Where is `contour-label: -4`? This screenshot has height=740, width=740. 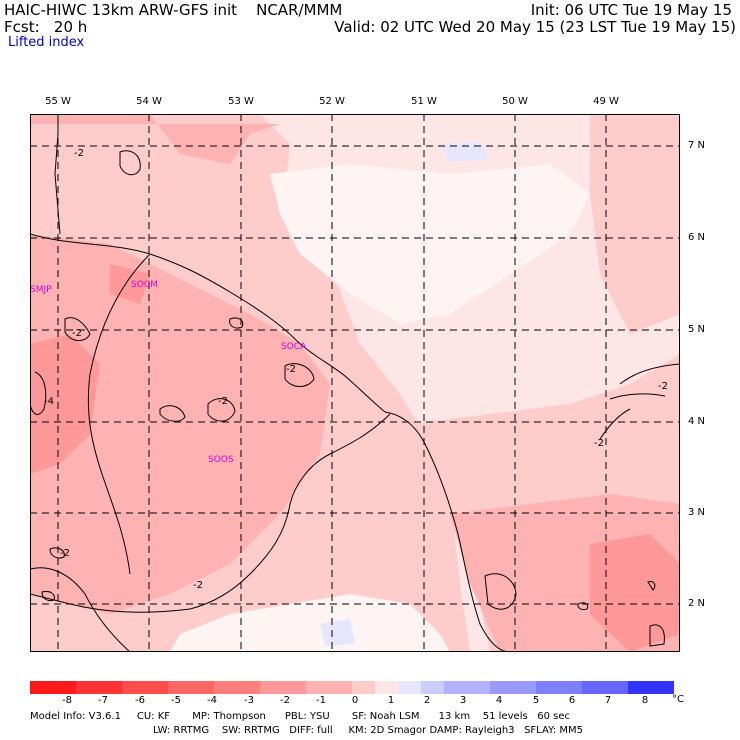
contour-label: -4 is located at coordinates (49, 401).